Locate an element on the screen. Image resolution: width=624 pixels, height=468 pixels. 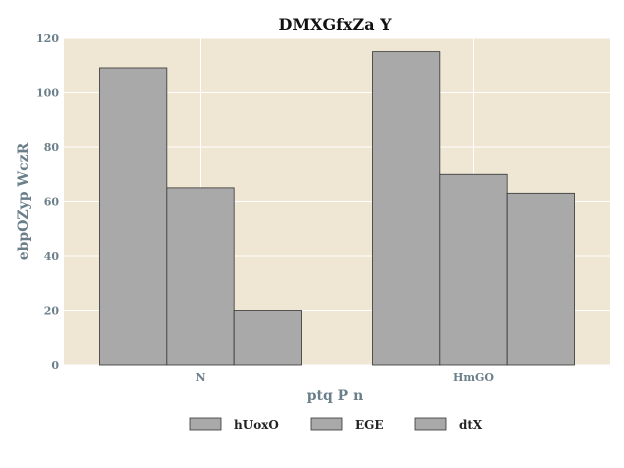
bar-EGE-HmGO is located at coordinates (473, 269).